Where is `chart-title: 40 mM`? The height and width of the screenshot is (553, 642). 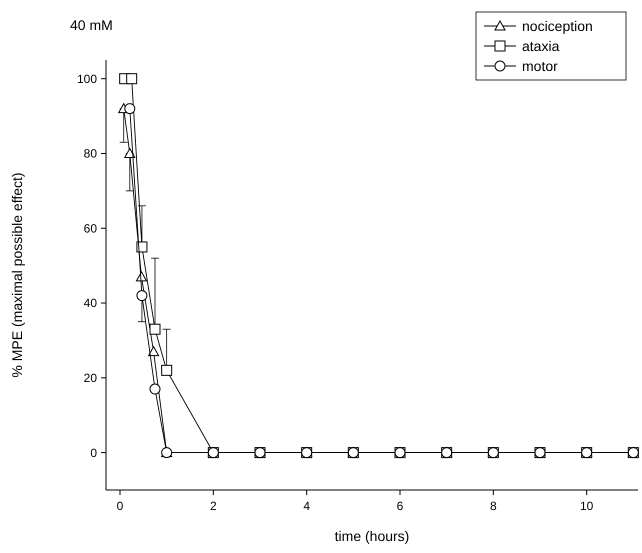 chart-title: 40 mM is located at coordinates (91, 25).